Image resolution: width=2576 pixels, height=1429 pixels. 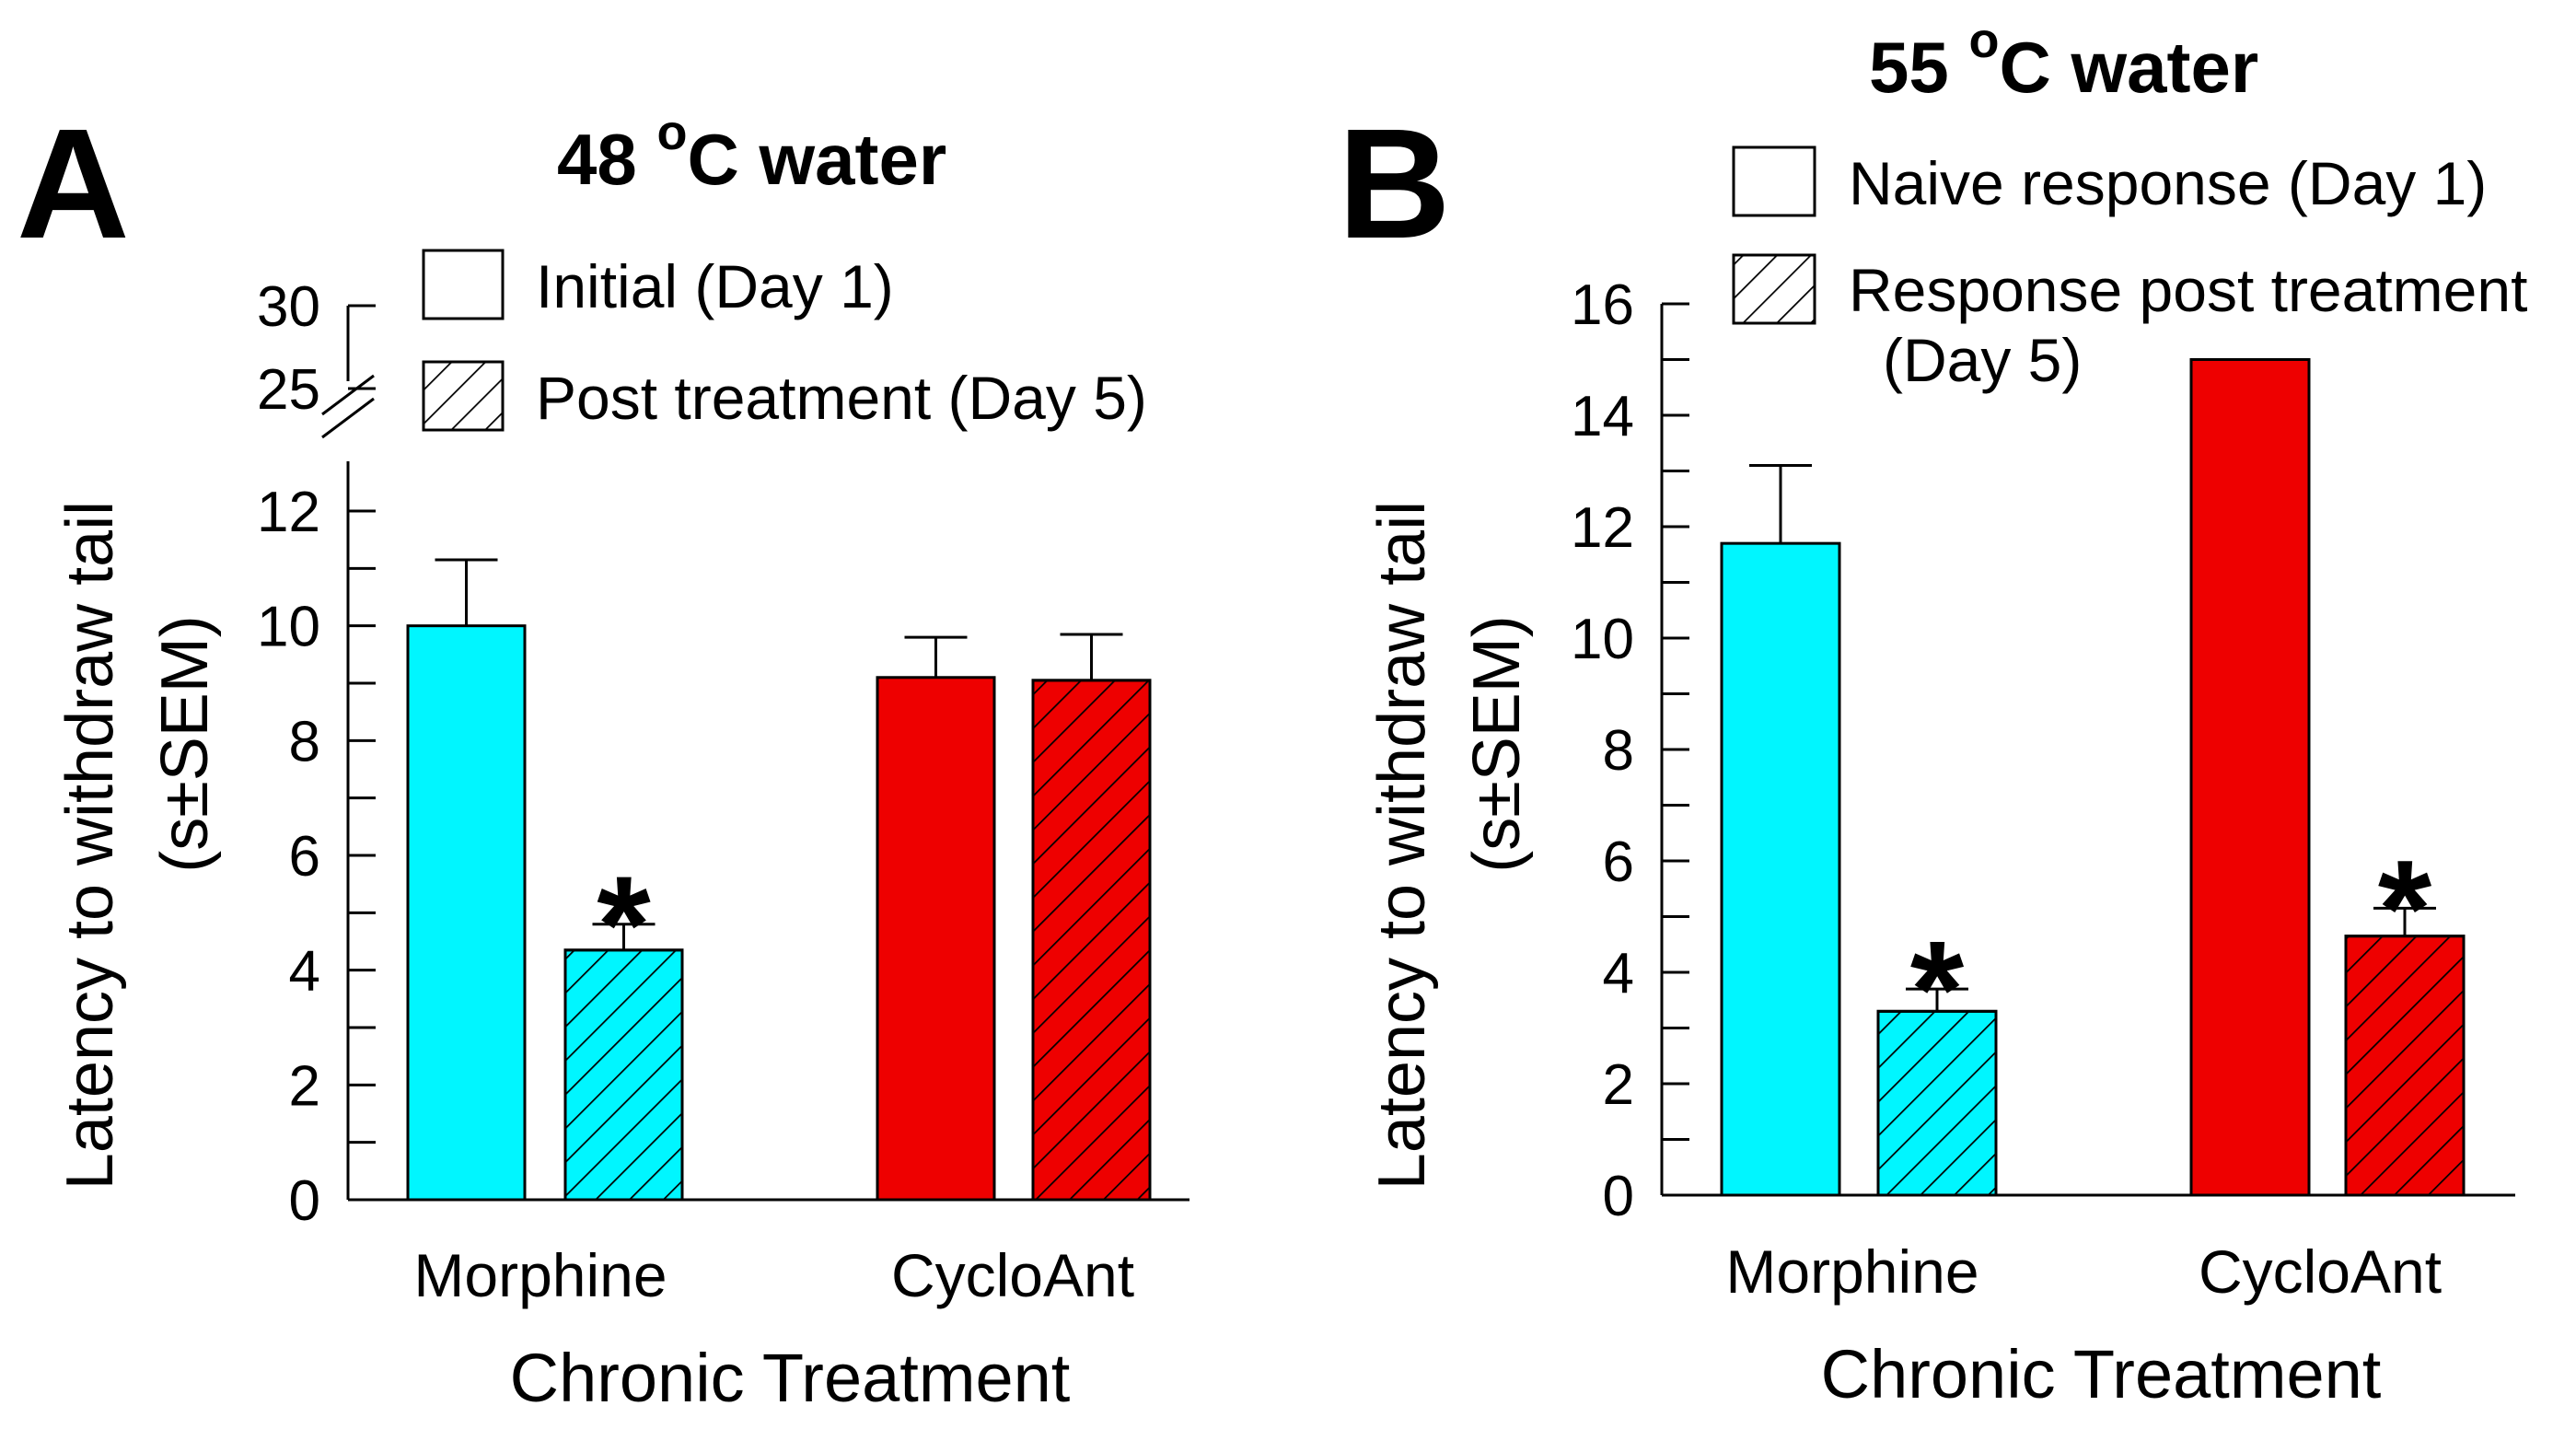 What do you see at coordinates (288, 627) in the screenshot?
I see `panel-a-ytick-label: 10` at bounding box center [288, 627].